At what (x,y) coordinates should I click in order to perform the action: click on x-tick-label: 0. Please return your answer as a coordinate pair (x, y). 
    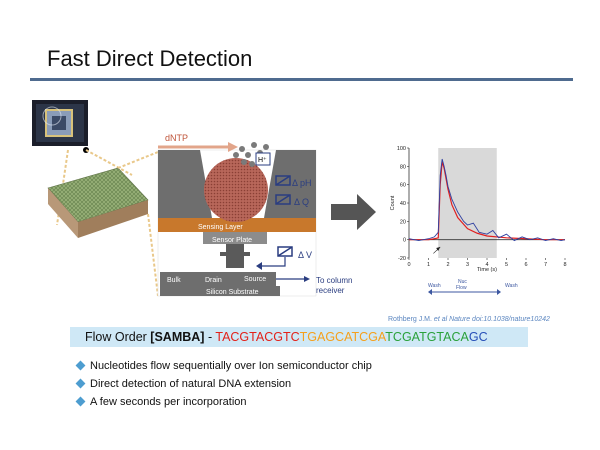
    Looking at the image, I should click on (408, 265).